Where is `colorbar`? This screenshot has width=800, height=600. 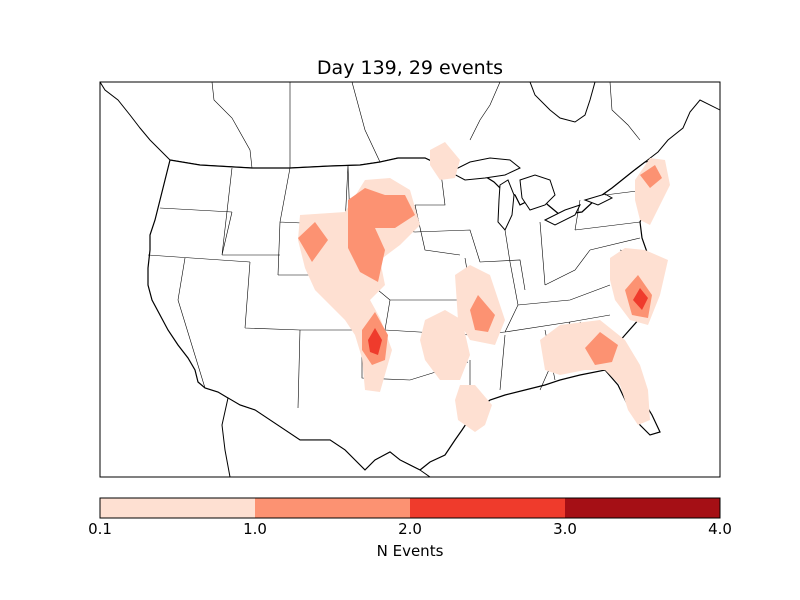
colorbar is located at coordinates (410, 508).